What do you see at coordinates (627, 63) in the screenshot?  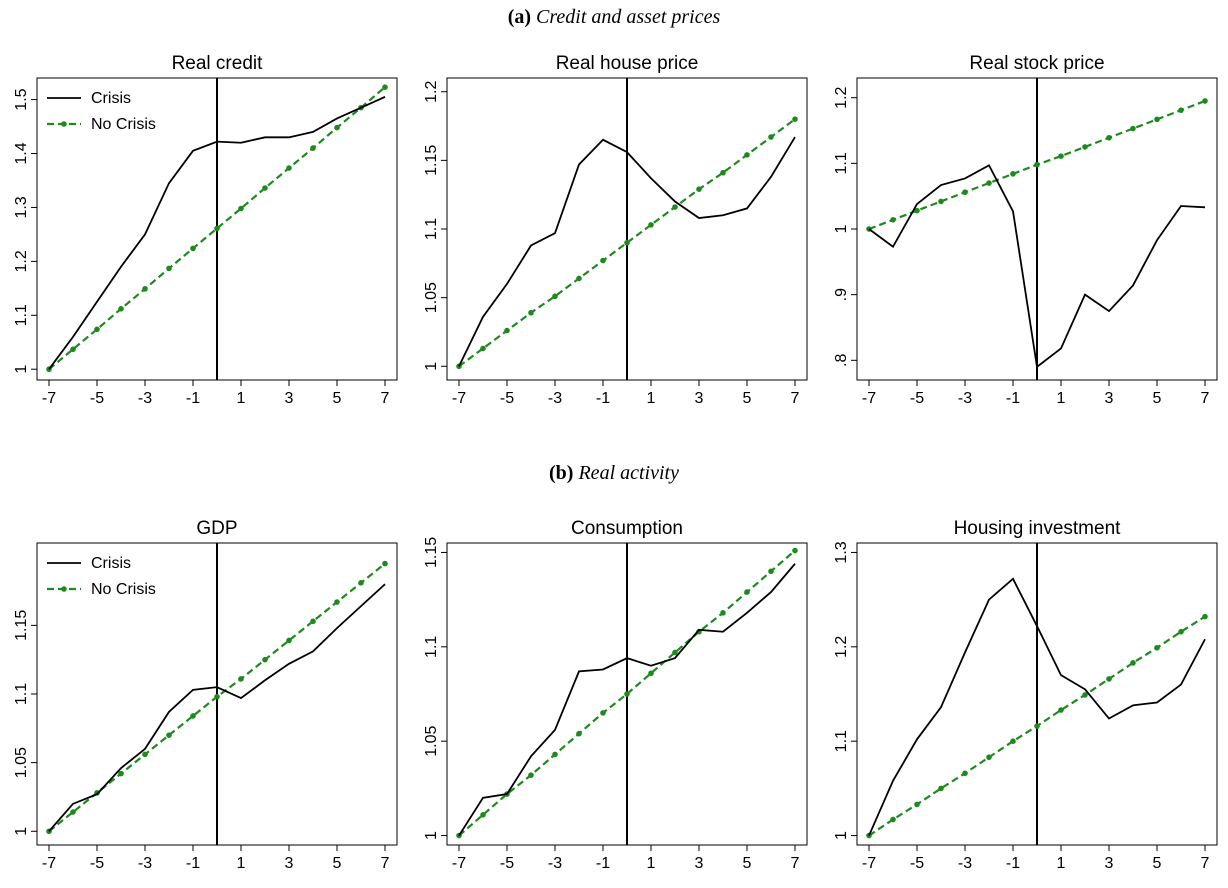 I see `plot-title: Real house price` at bounding box center [627, 63].